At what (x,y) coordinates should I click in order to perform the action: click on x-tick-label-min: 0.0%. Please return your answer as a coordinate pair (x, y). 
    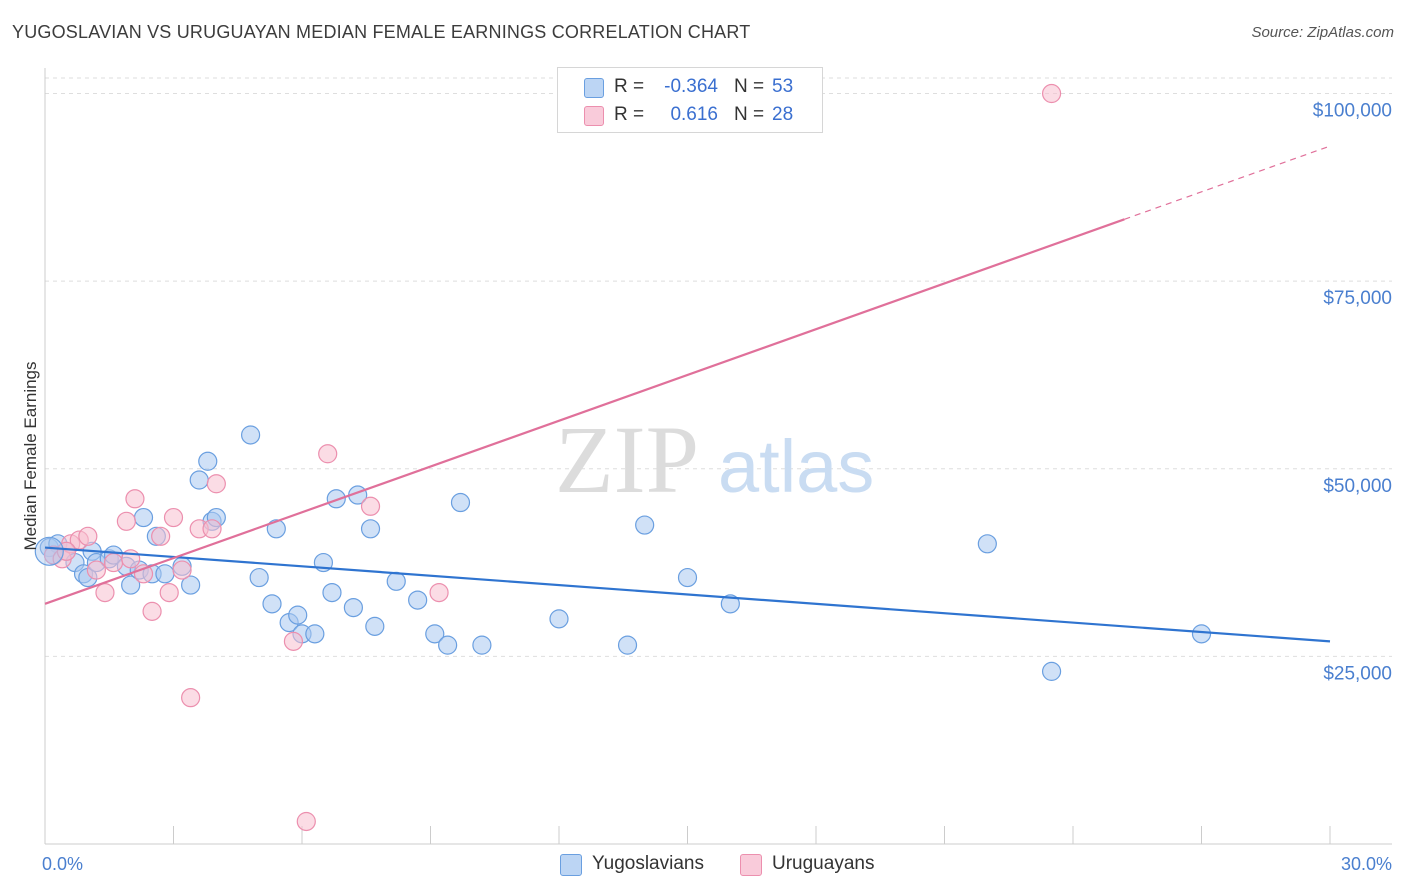
    Looking at the image, I should click on (62, 864).